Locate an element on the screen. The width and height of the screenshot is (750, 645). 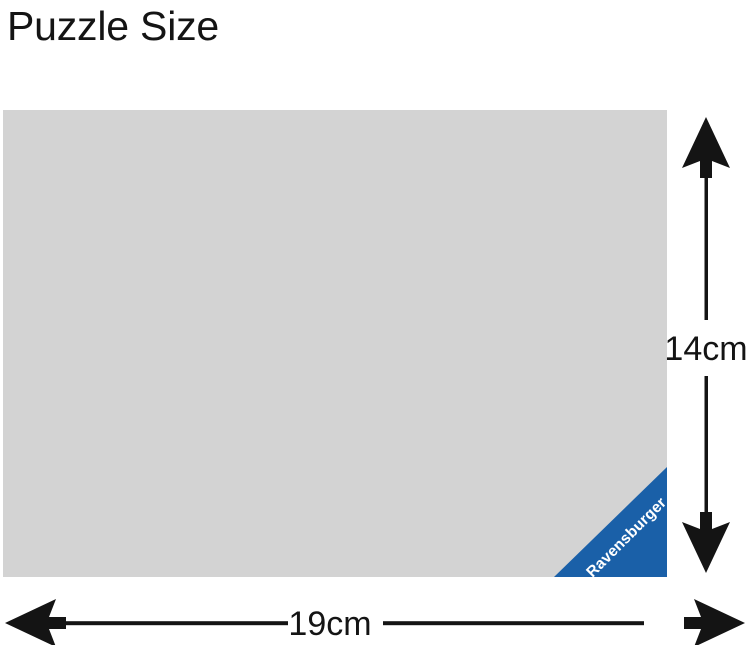
arrow-right-icon is located at coordinates (714, 622).